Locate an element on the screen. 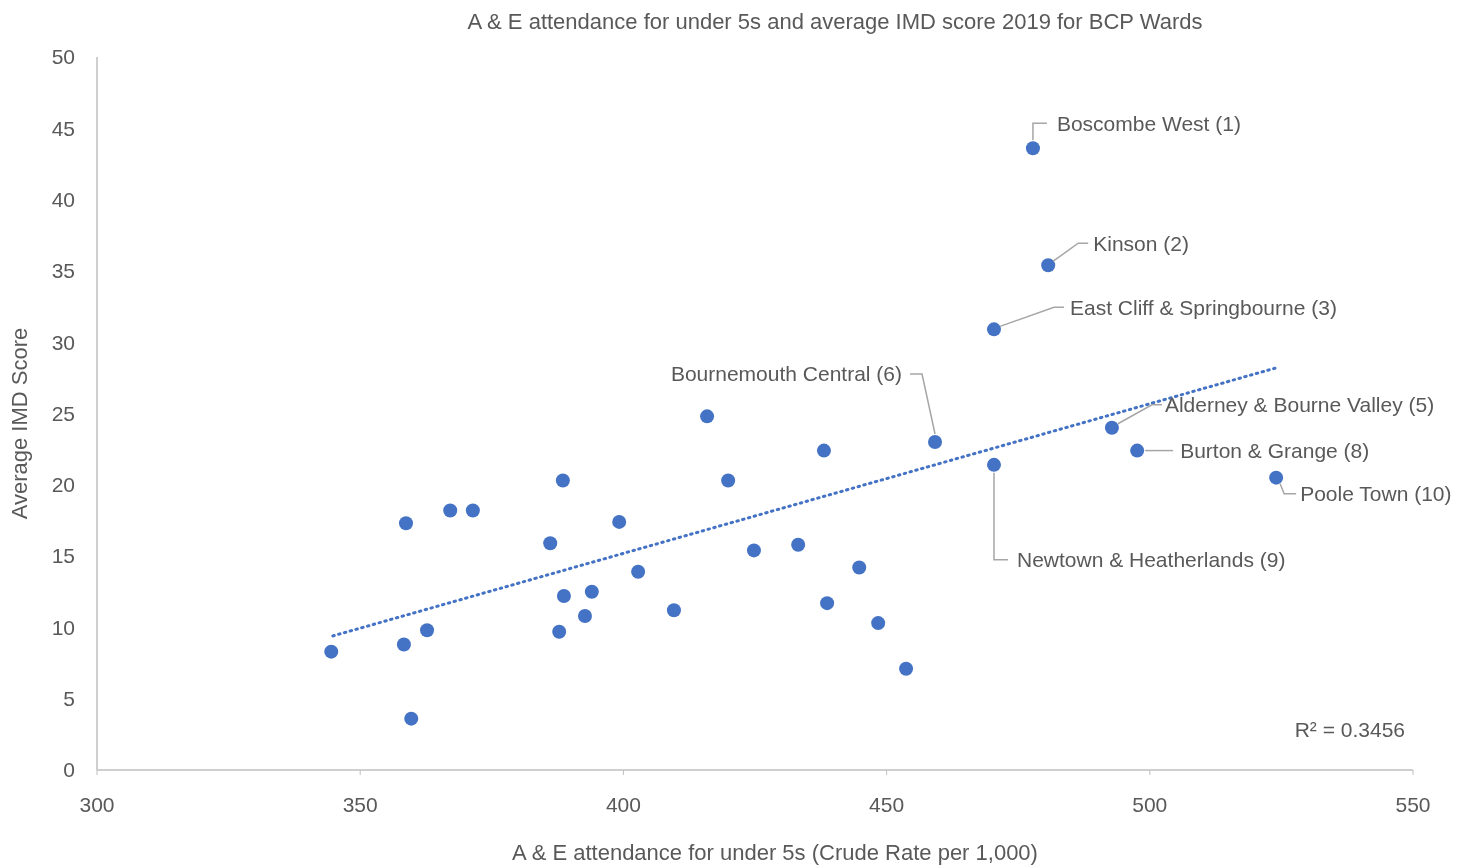 The height and width of the screenshot is (867, 1477). annotation: R² = 0.3456 is located at coordinates (1349, 730).